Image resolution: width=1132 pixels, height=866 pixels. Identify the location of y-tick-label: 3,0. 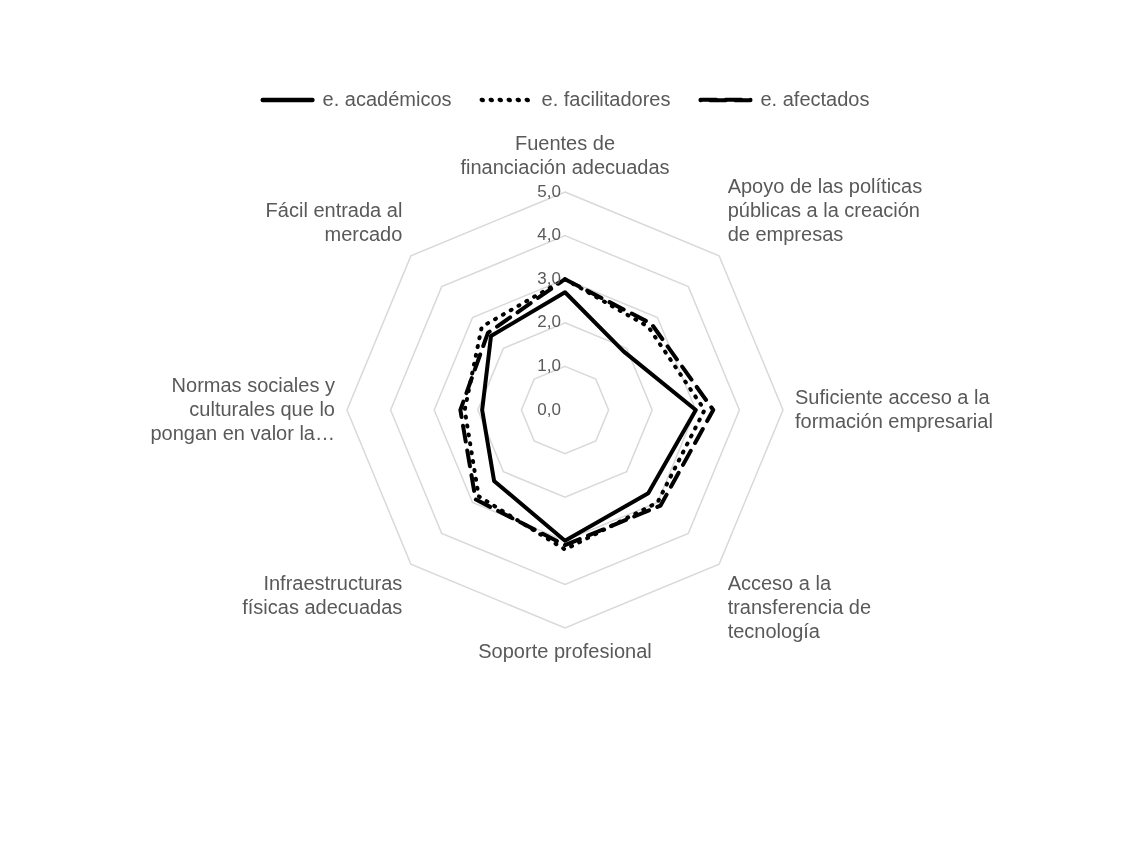
(549, 278).